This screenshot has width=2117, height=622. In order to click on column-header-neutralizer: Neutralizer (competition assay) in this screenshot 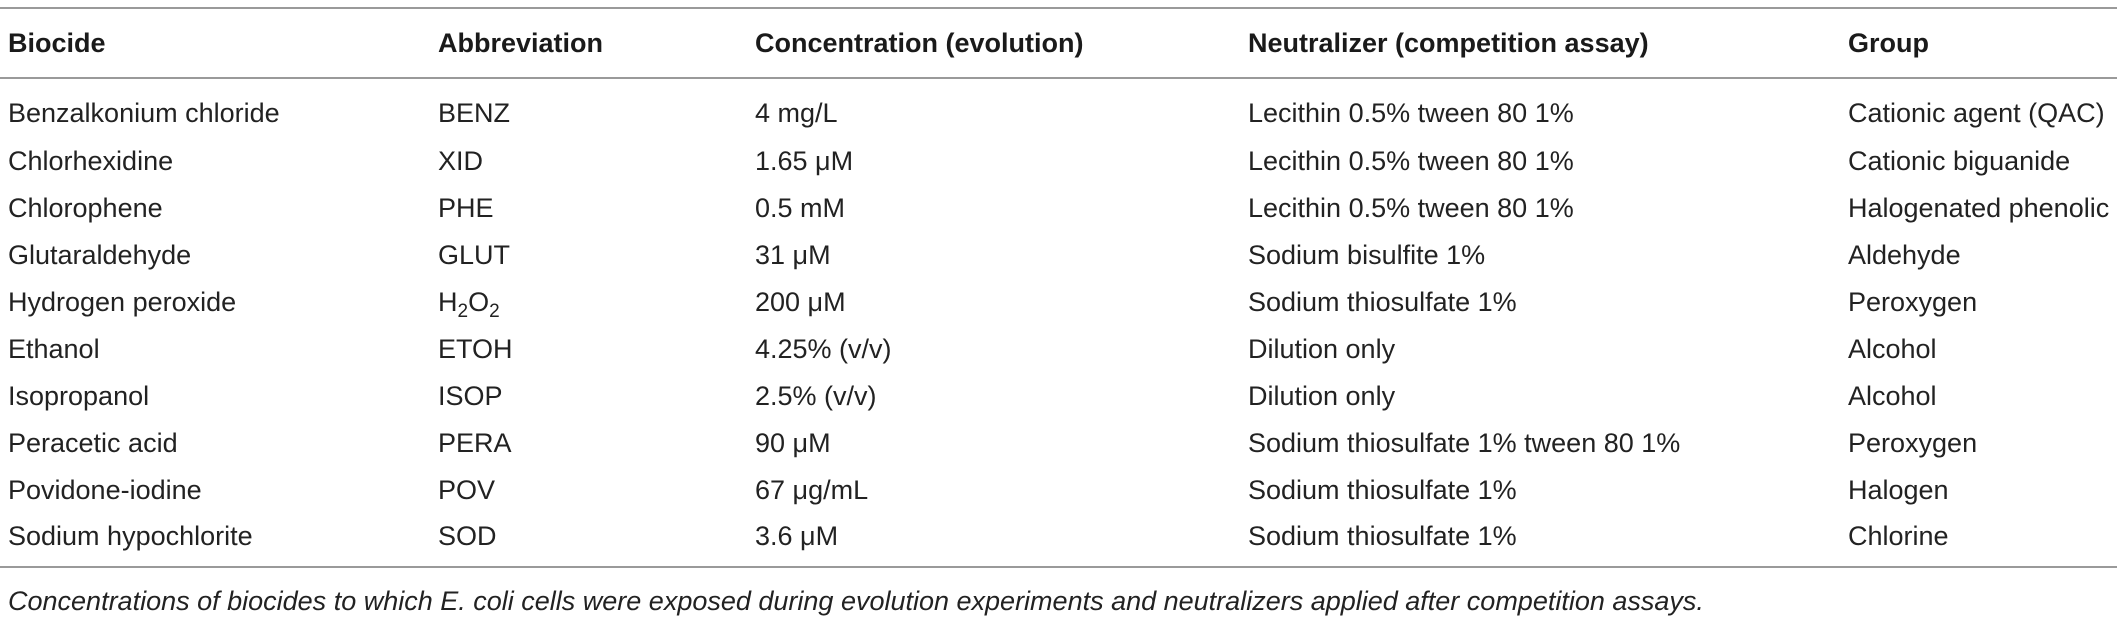, I will do `click(1540, 43)`.